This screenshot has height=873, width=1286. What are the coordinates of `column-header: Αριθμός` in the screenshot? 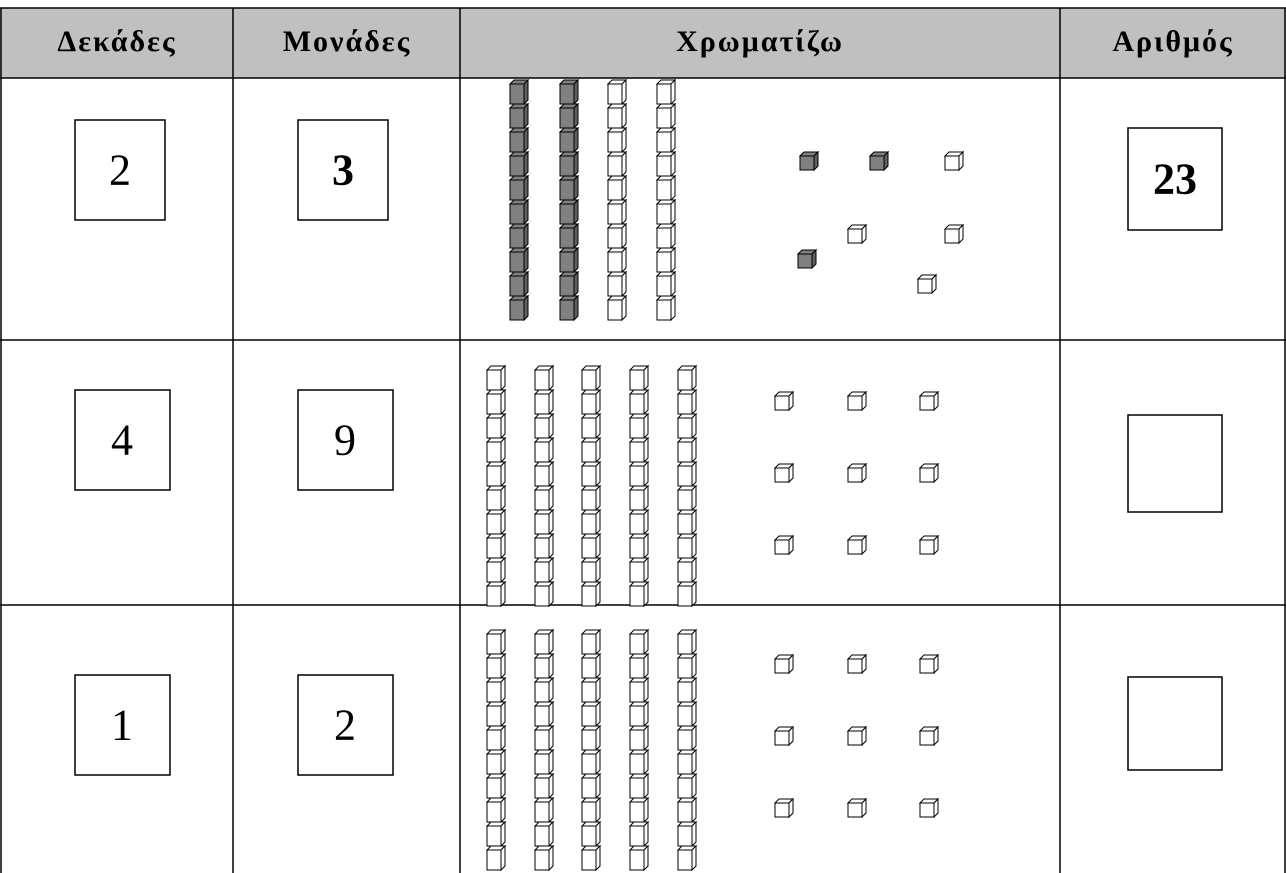 It's located at (1172, 41).